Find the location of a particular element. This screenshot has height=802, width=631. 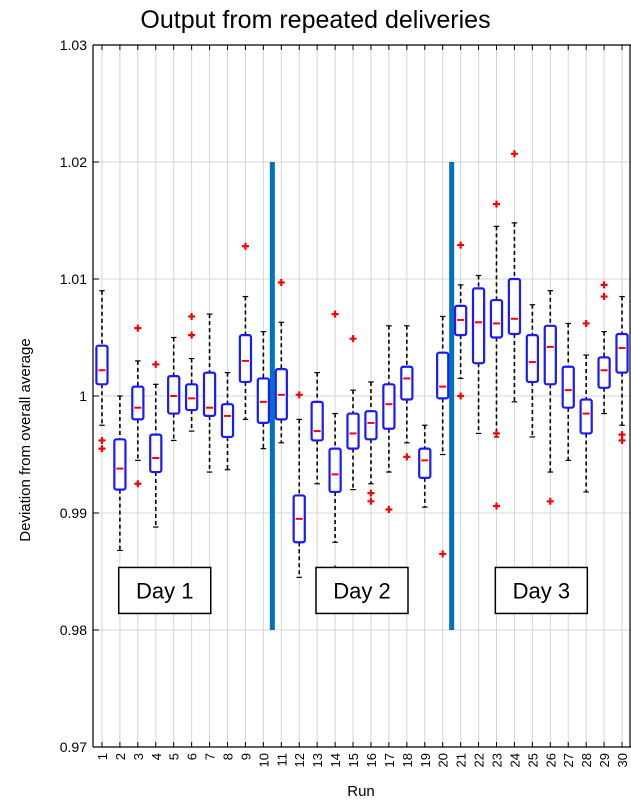

x-tick-label: 26 is located at coordinates (550, 760).